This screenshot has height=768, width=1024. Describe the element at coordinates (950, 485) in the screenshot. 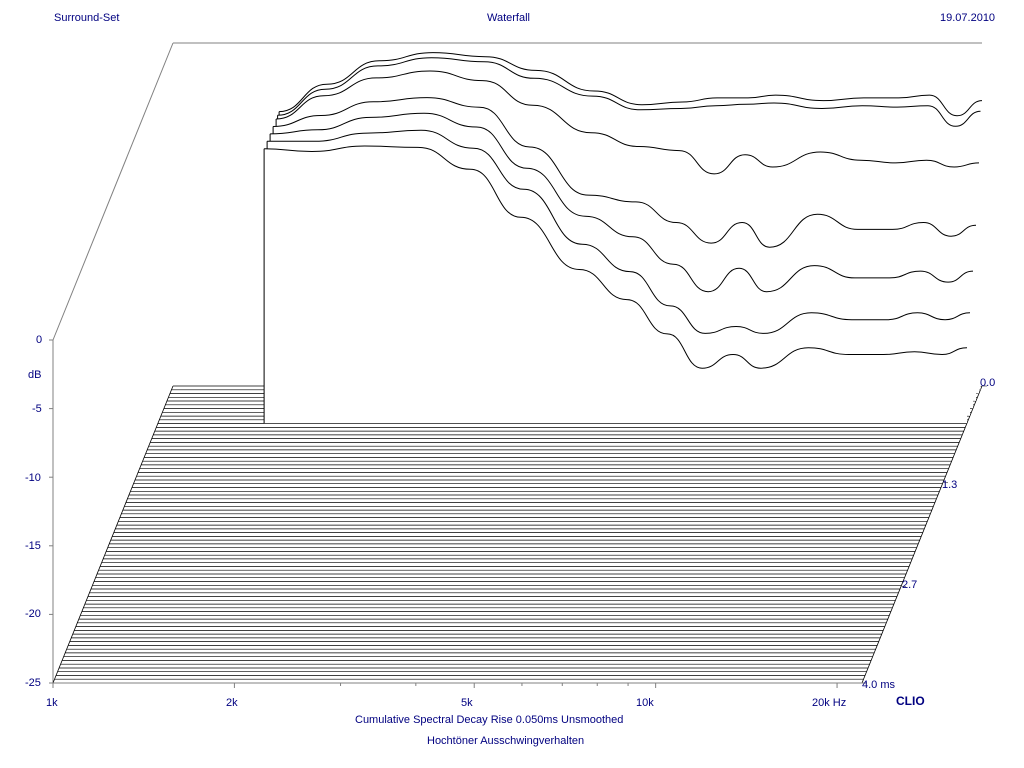

I see `z-tick-label: 1.3` at that location.